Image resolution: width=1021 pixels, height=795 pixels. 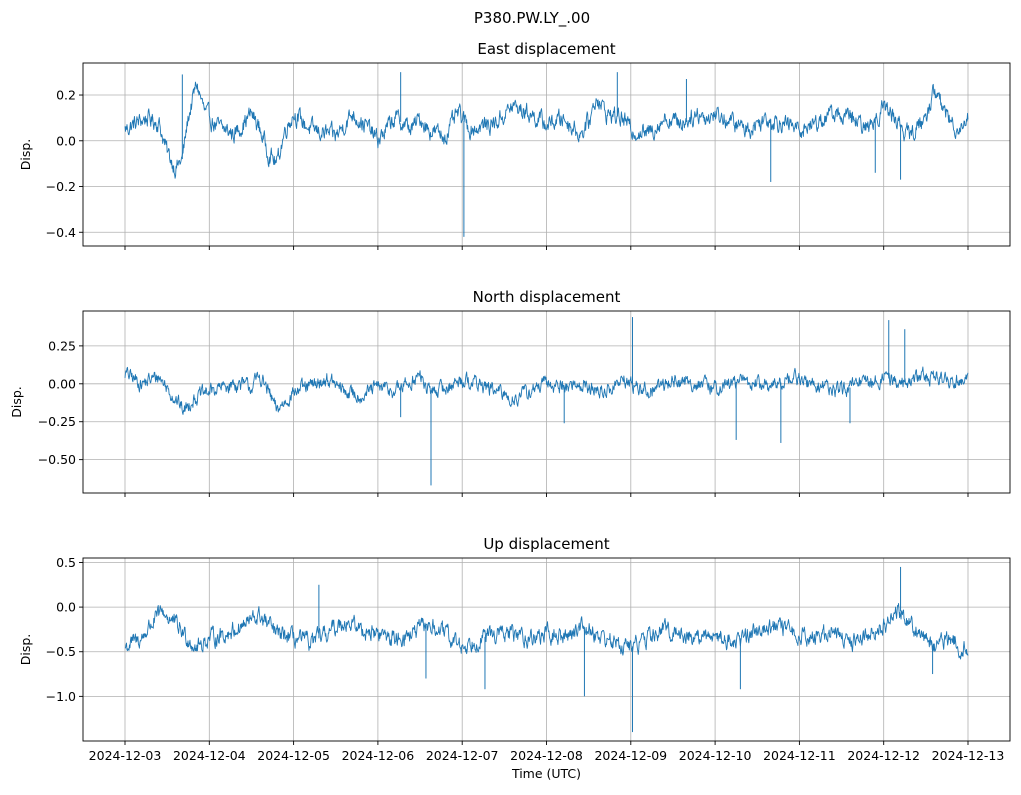 What do you see at coordinates (546, 755) in the screenshot?
I see `x-tick-label: 2024-12-08` at bounding box center [546, 755].